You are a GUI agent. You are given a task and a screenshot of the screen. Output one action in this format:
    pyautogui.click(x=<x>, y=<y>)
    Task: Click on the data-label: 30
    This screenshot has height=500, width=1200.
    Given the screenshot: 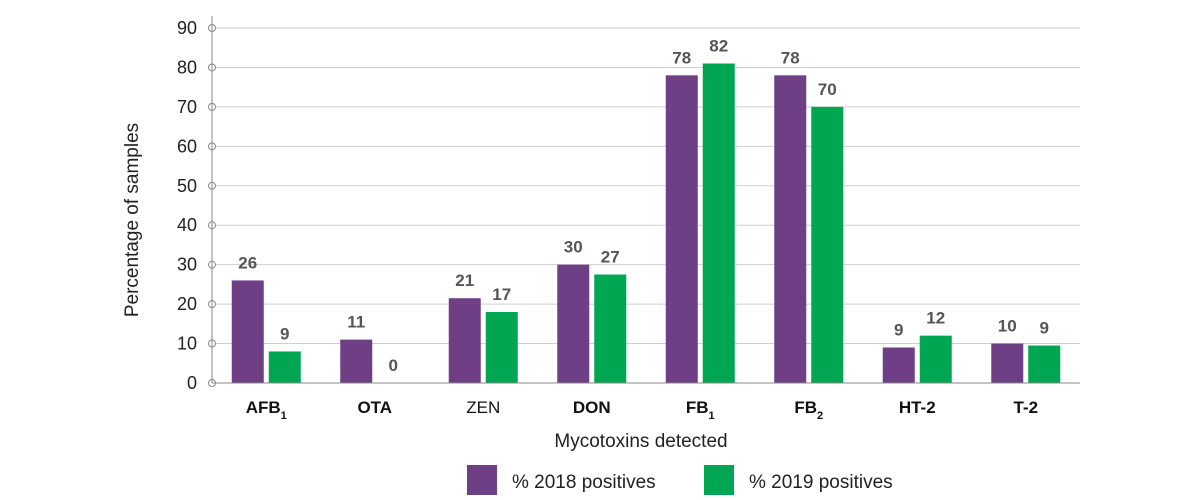 What is the action you would take?
    pyautogui.click(x=573, y=247)
    